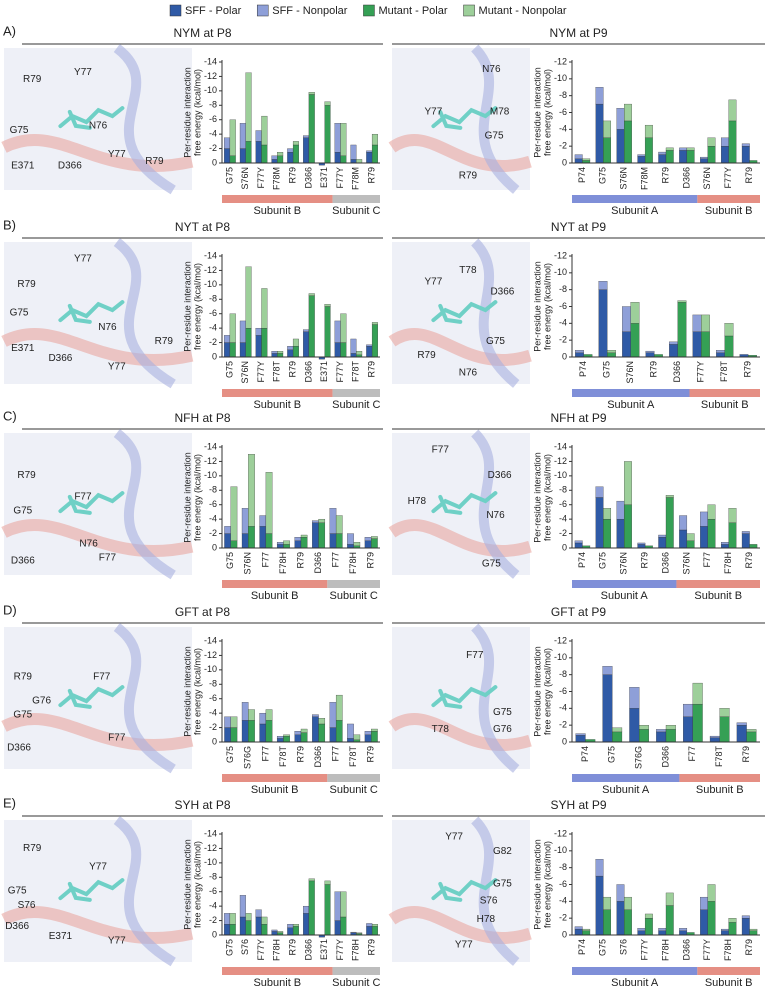 This screenshot has height=999, width=767. Describe the element at coordinates (88, 543) in the screenshot. I see `residue-label: N76` at that location.